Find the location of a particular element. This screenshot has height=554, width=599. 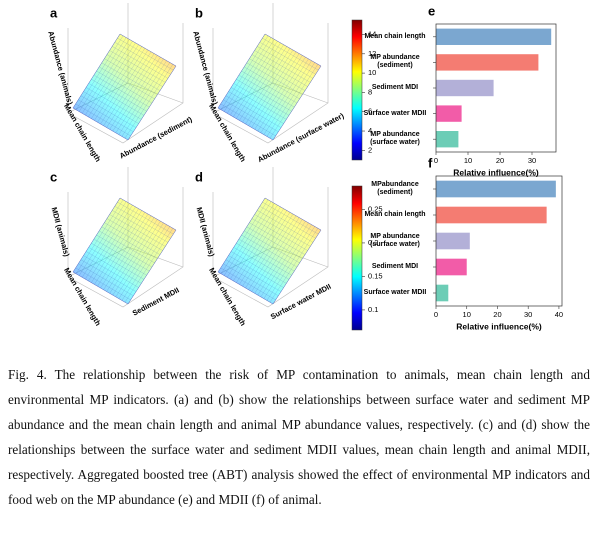

plot-frame is located at coordinates (496, 88).